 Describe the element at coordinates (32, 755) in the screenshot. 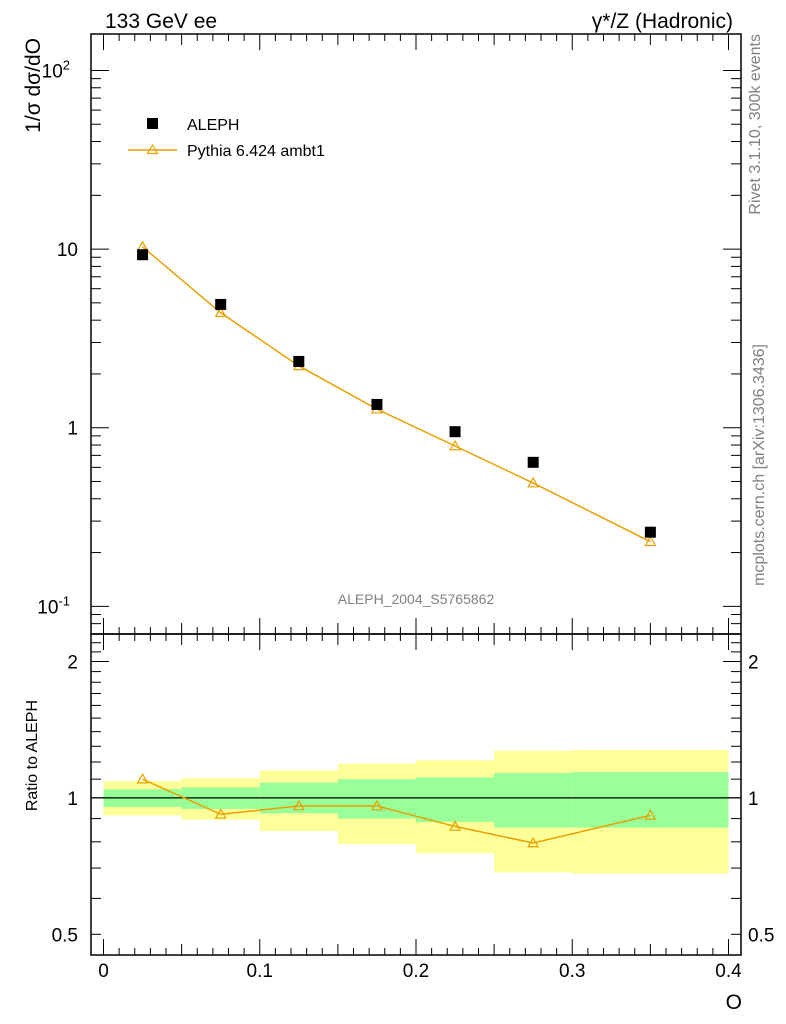

I see `ratio-ylabel: Ratio to ALEPH` at that location.